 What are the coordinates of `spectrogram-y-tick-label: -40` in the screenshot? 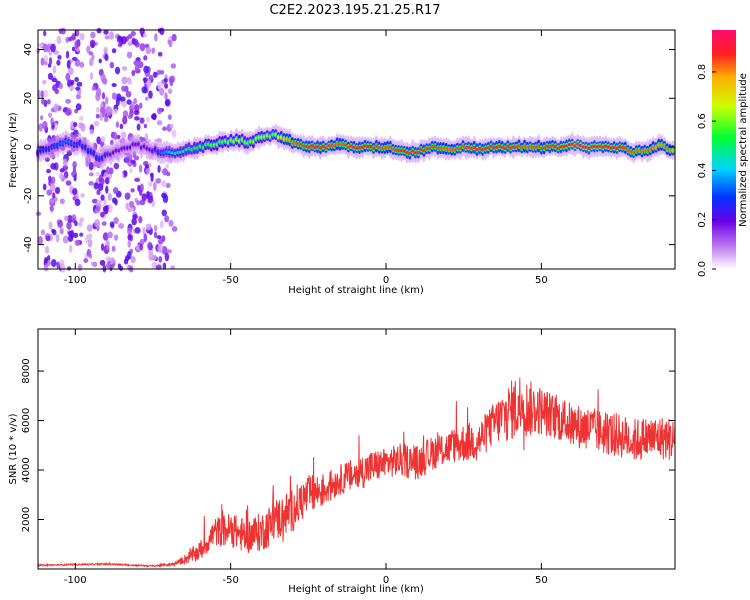 It's located at (28, 244).